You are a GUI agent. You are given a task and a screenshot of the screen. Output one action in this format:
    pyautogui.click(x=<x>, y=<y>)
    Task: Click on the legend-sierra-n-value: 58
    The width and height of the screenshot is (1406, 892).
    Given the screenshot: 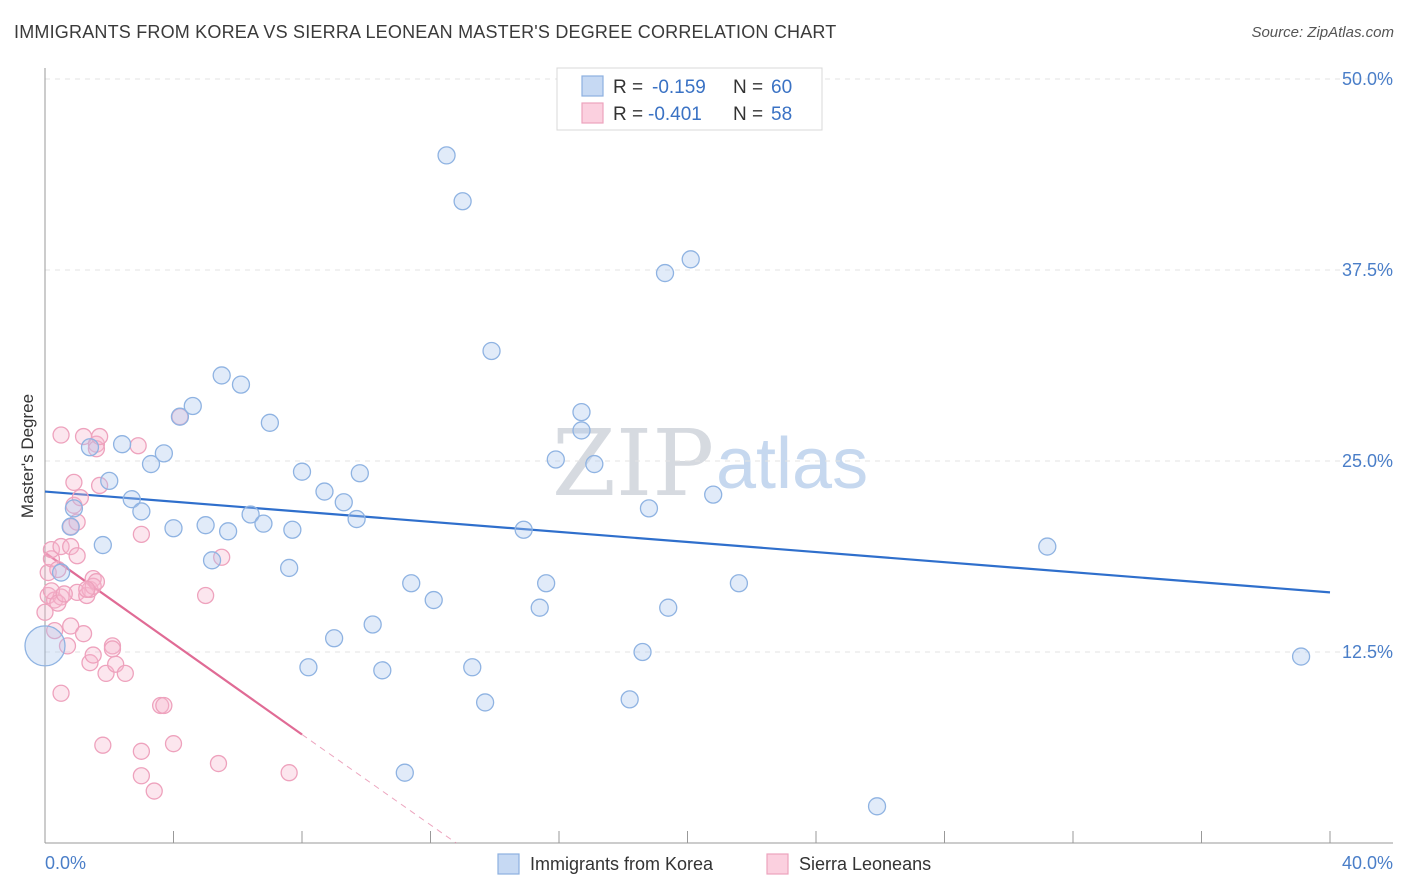 What is the action you would take?
    pyautogui.click(x=781, y=114)
    